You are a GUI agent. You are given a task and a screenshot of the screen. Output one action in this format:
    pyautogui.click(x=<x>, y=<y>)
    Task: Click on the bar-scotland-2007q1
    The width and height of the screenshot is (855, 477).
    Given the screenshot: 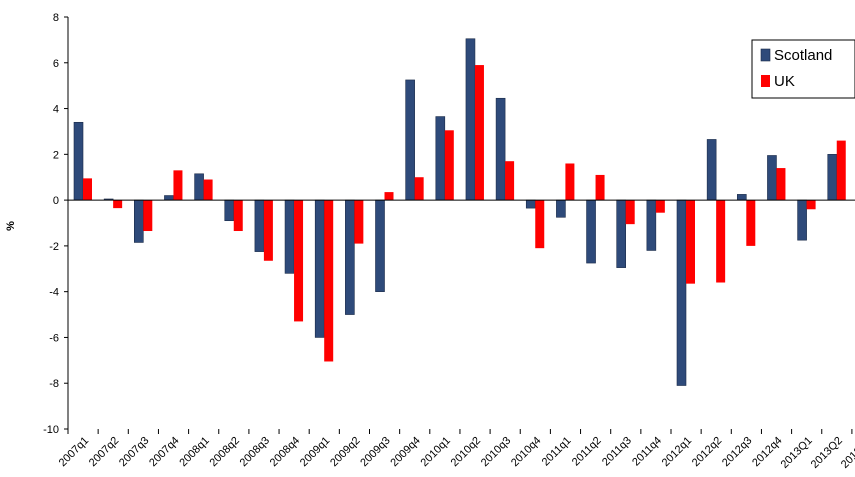 What is the action you would take?
    pyautogui.click(x=78, y=161)
    